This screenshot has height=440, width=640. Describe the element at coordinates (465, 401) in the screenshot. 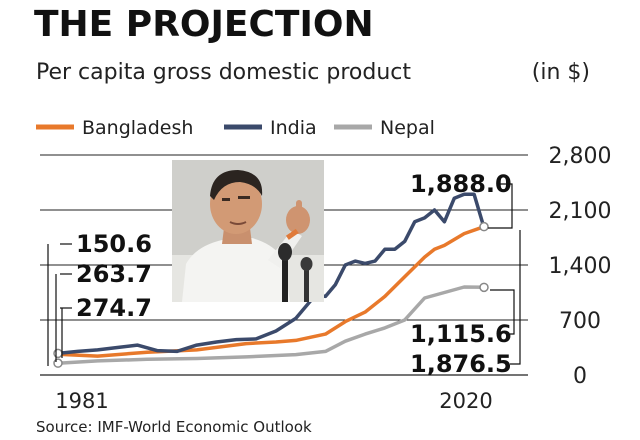

I see `x-tick-label: 2020` at that location.